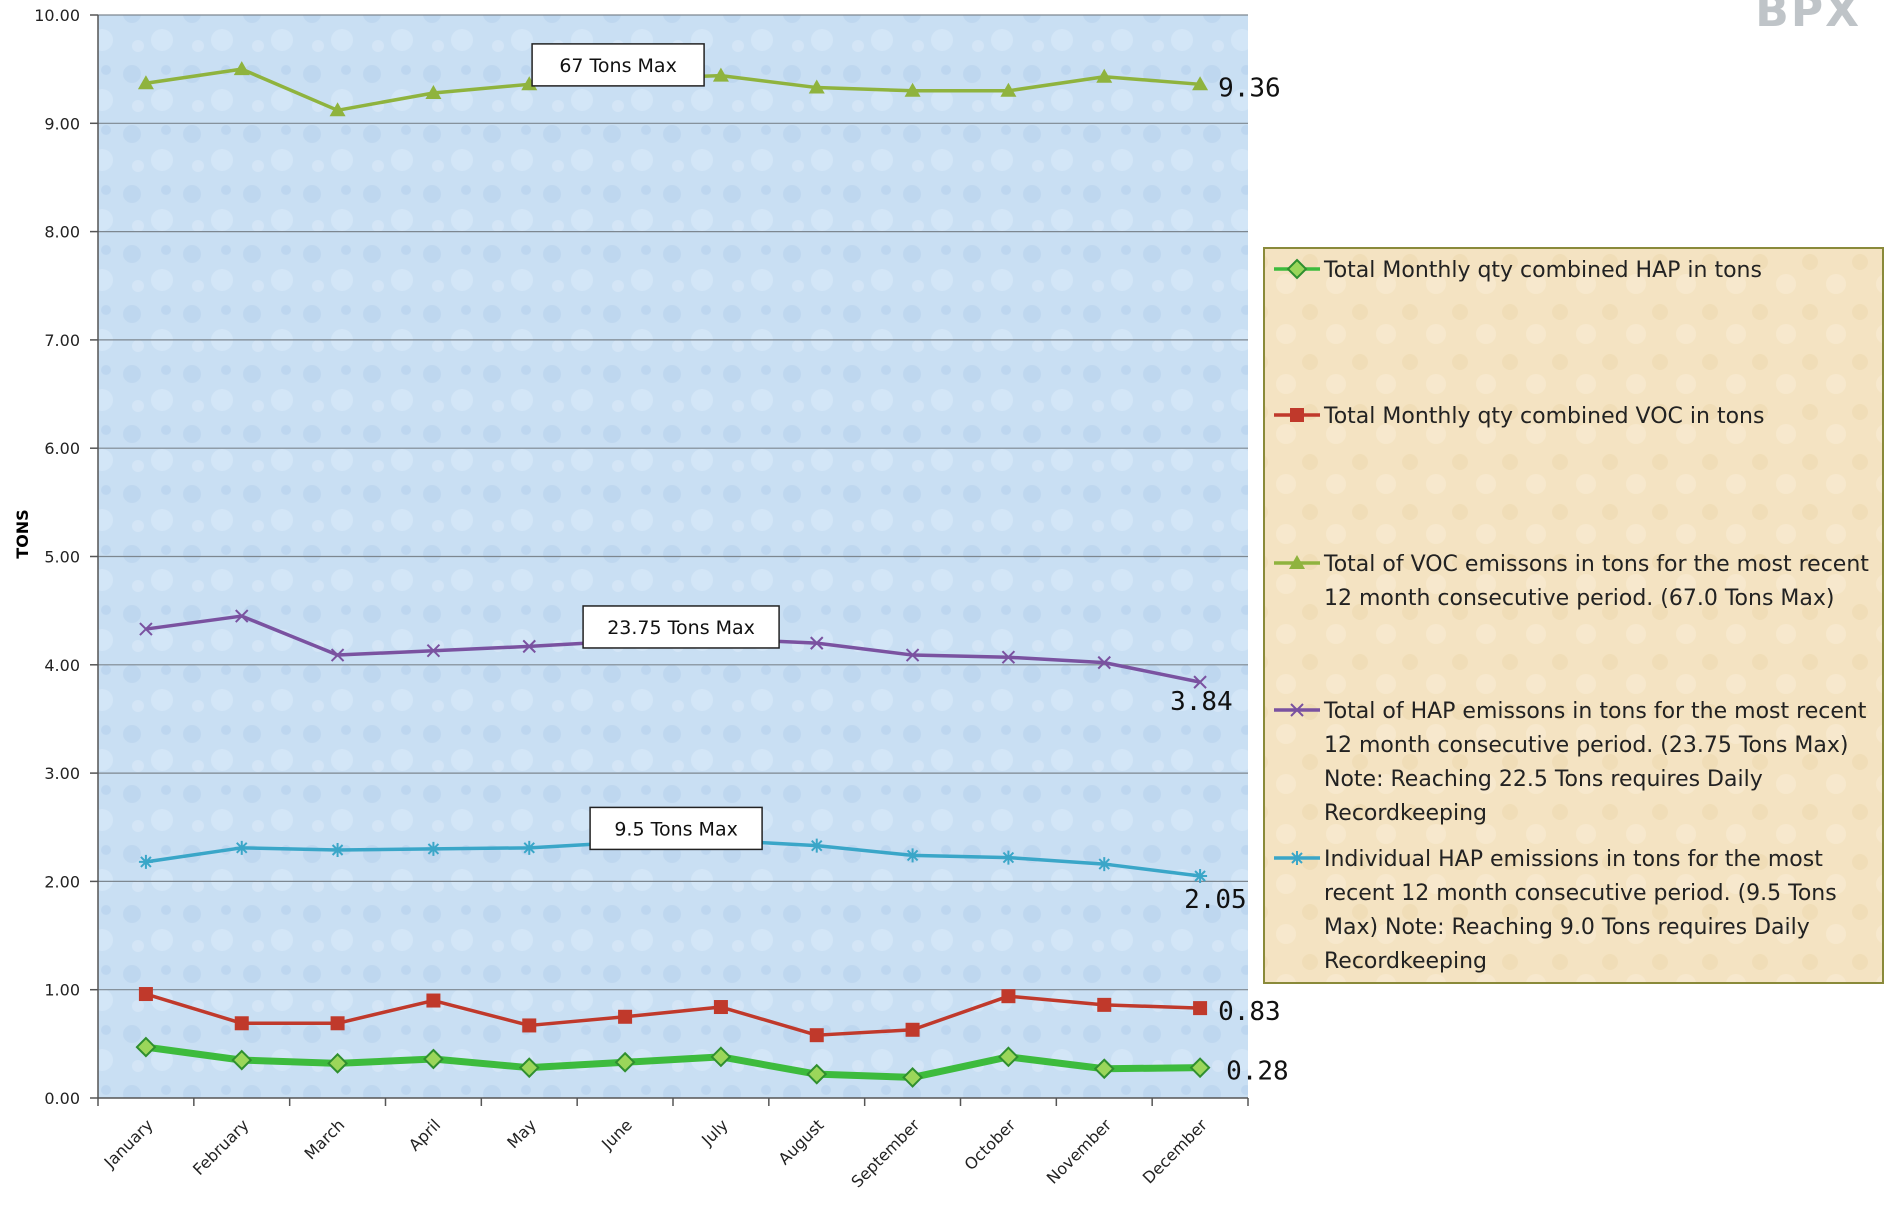 This screenshot has width=1891, height=1219. I want to click on annotation-label: 23.75 Tons Max, so click(681, 628).